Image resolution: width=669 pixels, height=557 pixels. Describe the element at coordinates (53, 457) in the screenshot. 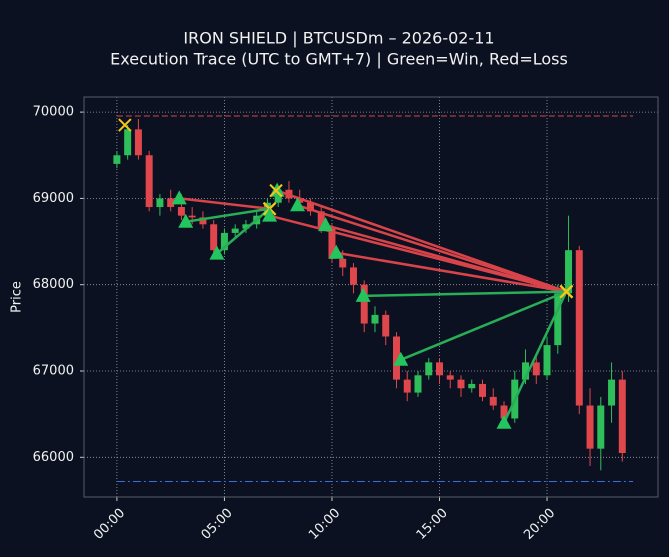

I see `y-tick-label: 66000` at that location.